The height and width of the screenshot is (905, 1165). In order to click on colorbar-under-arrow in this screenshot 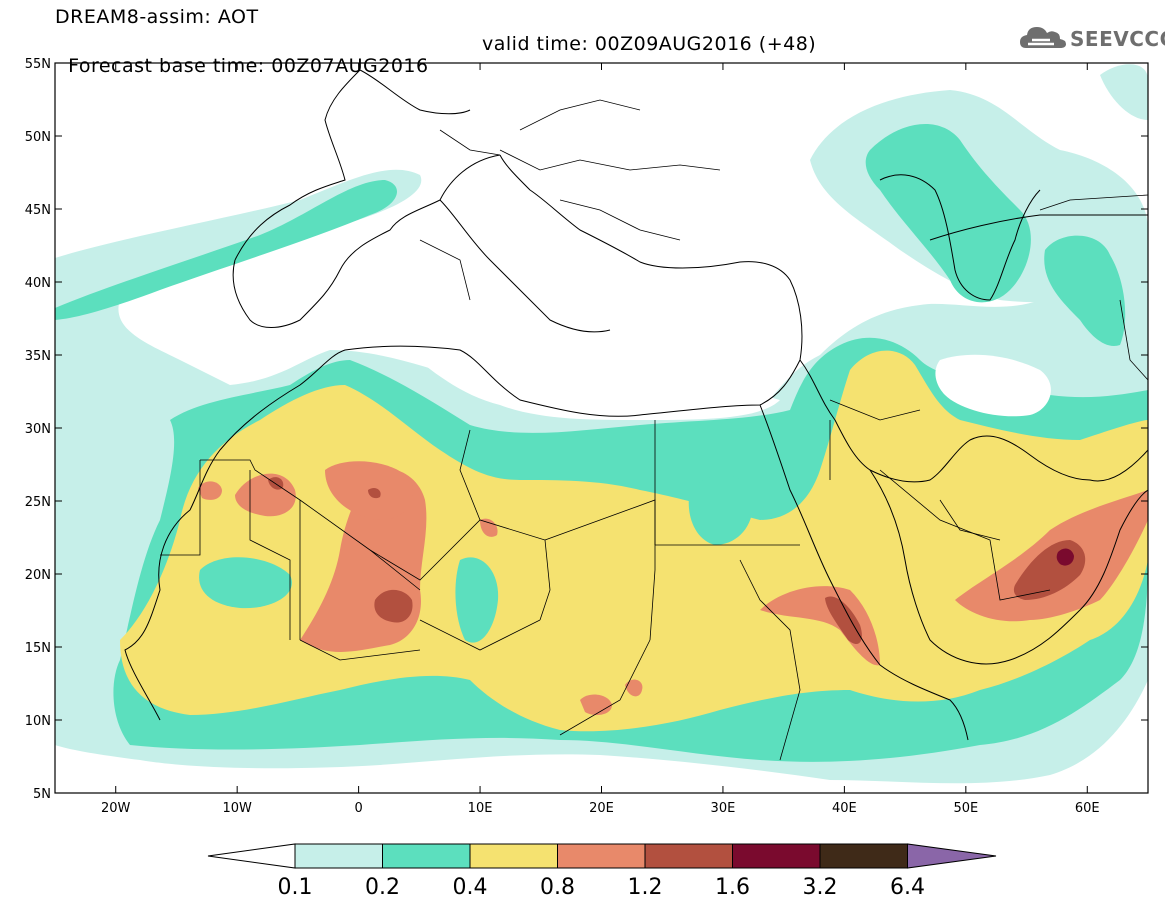, I will do `click(251, 856)`.